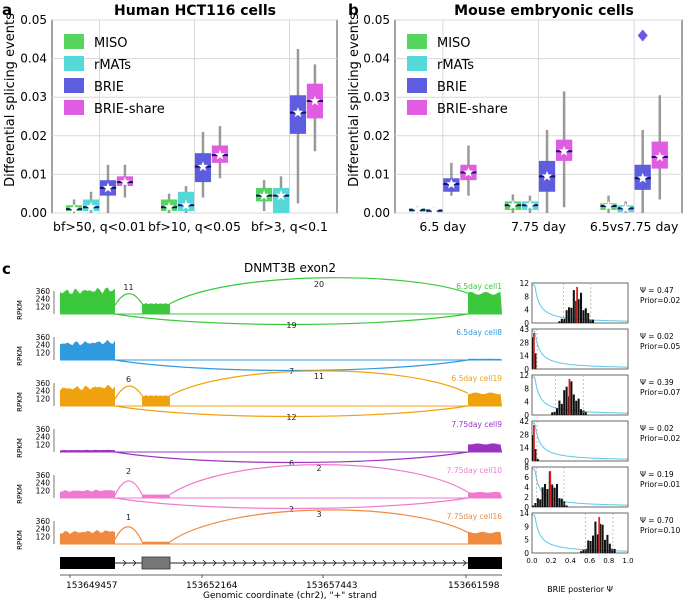 This screenshot has height=600, width=685. I want to click on y-tick-label: 0.01, so click(33, 174).